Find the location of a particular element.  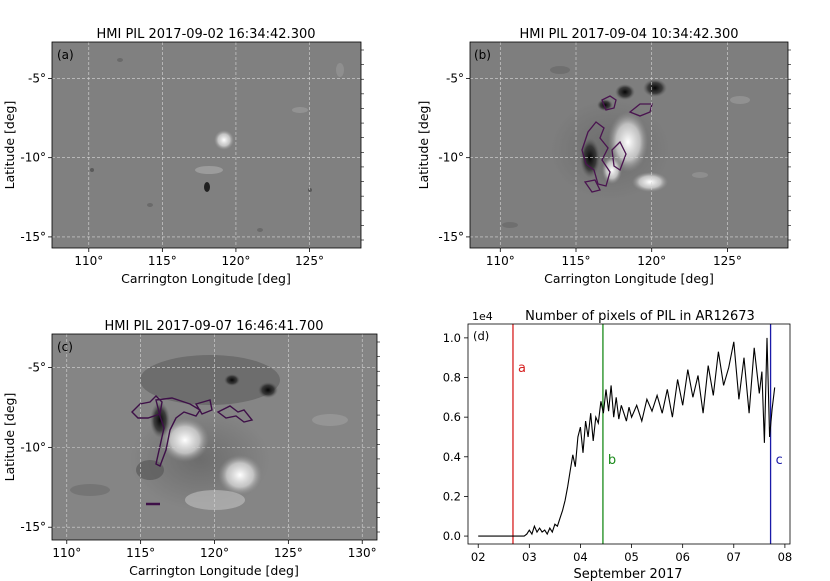

magnetogram-a-features is located at coordinates (217, 145).